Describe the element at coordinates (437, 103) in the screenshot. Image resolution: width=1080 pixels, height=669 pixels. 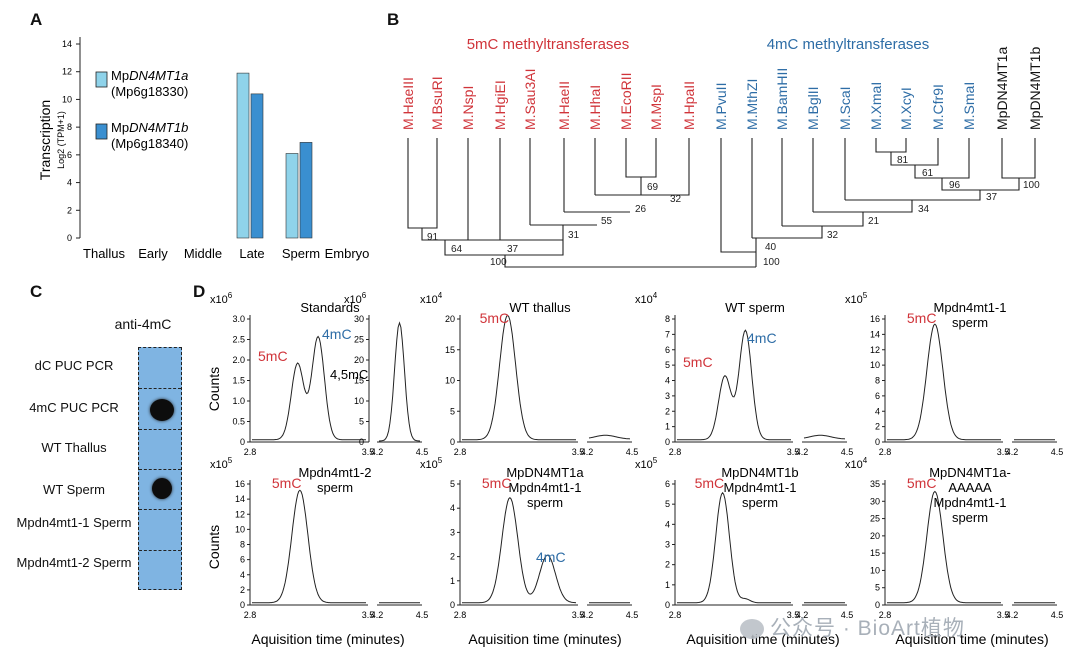
I see `tree-leaf-label: M.BsuRI` at that location.